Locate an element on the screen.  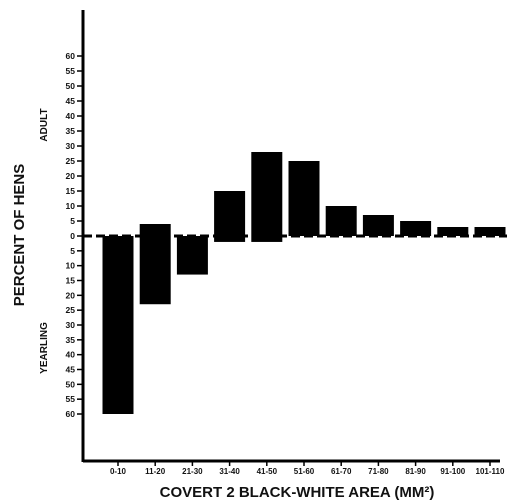
y-tick-label-yearling-55: 55 is located at coordinates (71, 399).